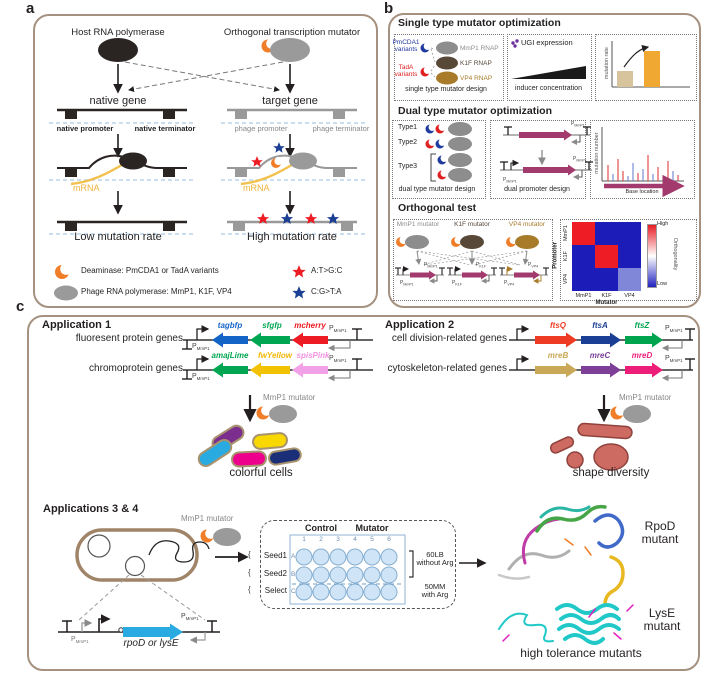 The height and width of the screenshot is (674, 704). I want to click on svg-text: PK1F, so click(457, 283).